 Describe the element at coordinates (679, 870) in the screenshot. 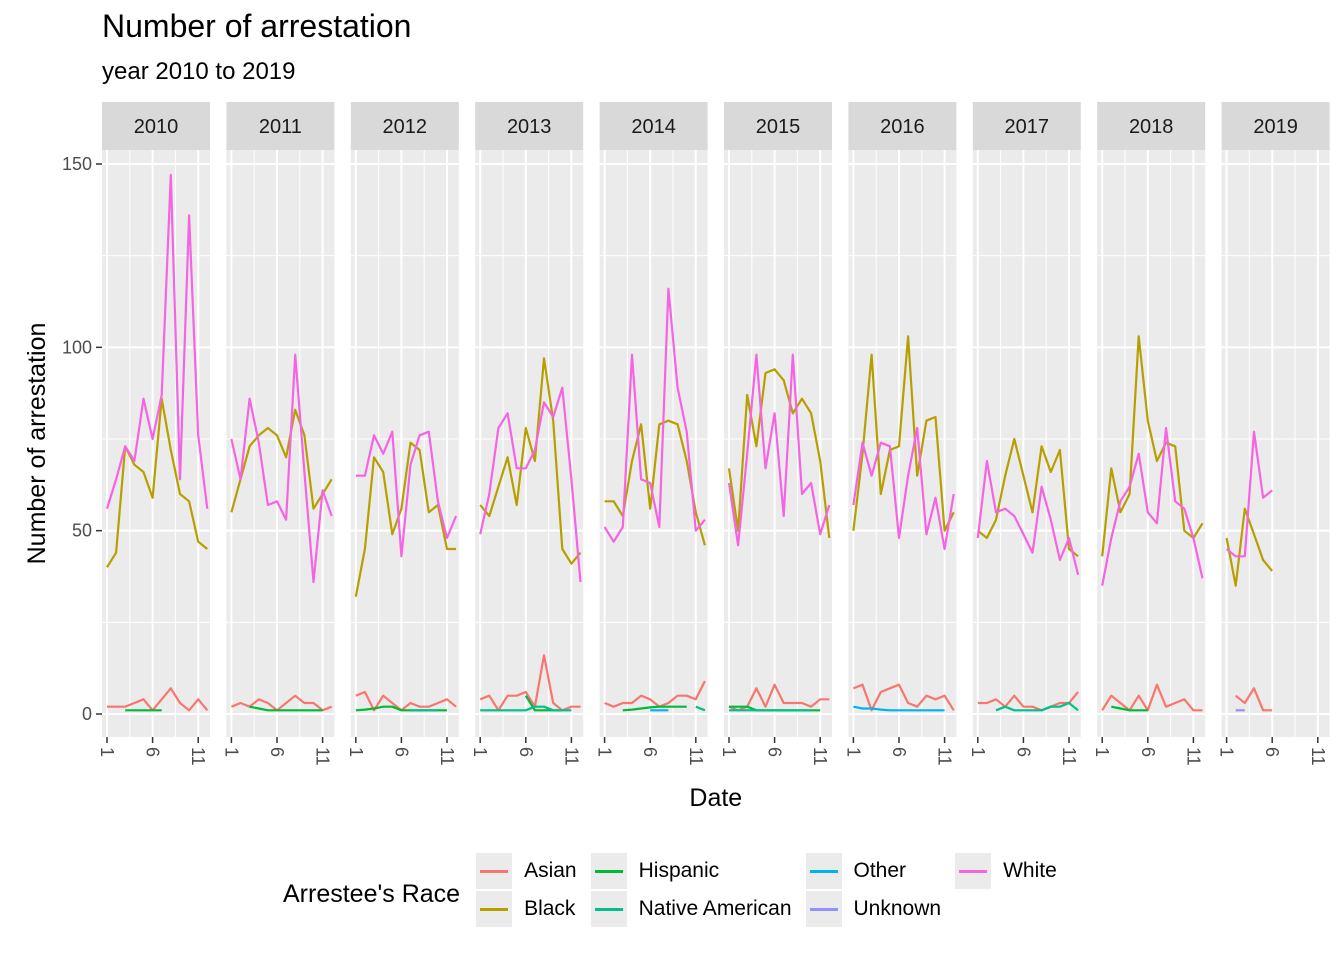

I see `legend-label-hispanic: Hispanic` at that location.